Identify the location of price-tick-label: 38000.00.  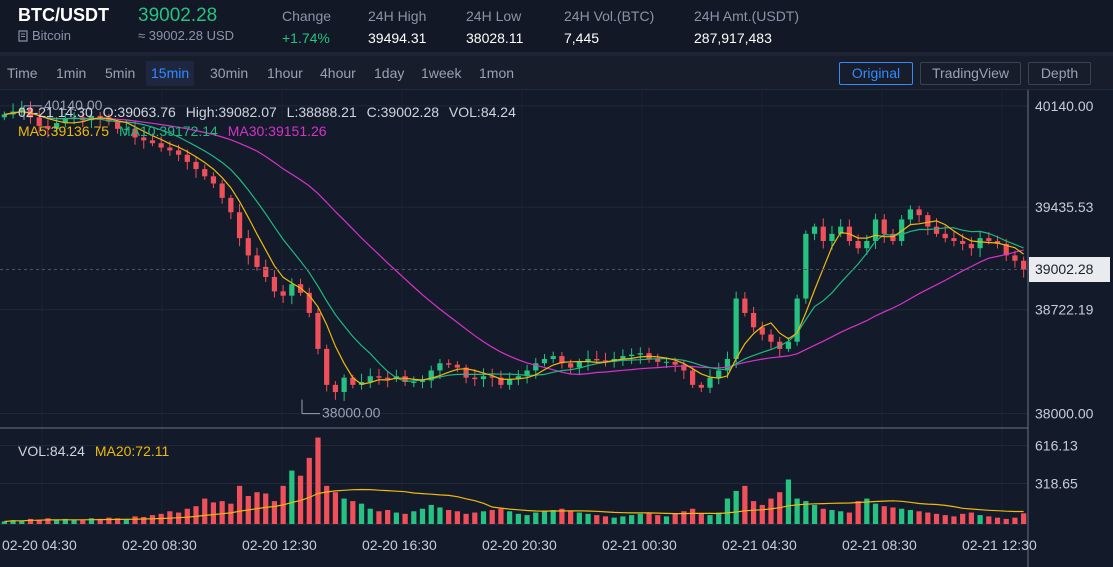
(1064, 414).